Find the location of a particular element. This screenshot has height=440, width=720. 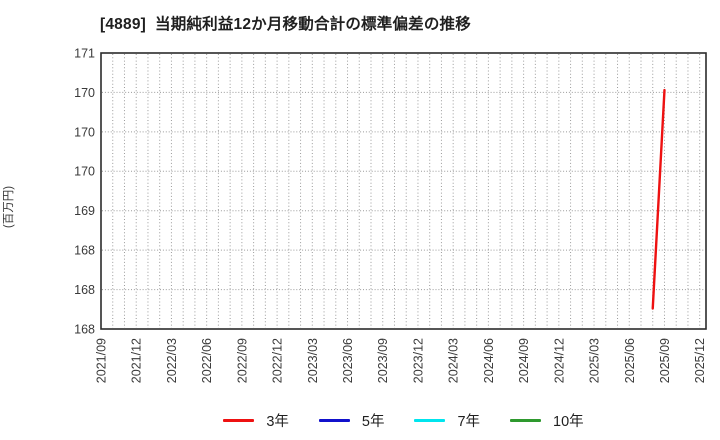

legend-item-10年: 10年 is located at coordinates (547, 420).